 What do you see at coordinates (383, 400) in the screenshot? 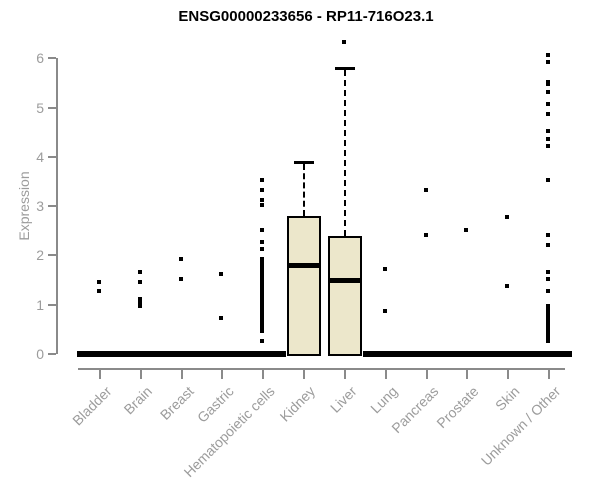
I see `x-tick-label-text: Lung` at bounding box center [383, 400].